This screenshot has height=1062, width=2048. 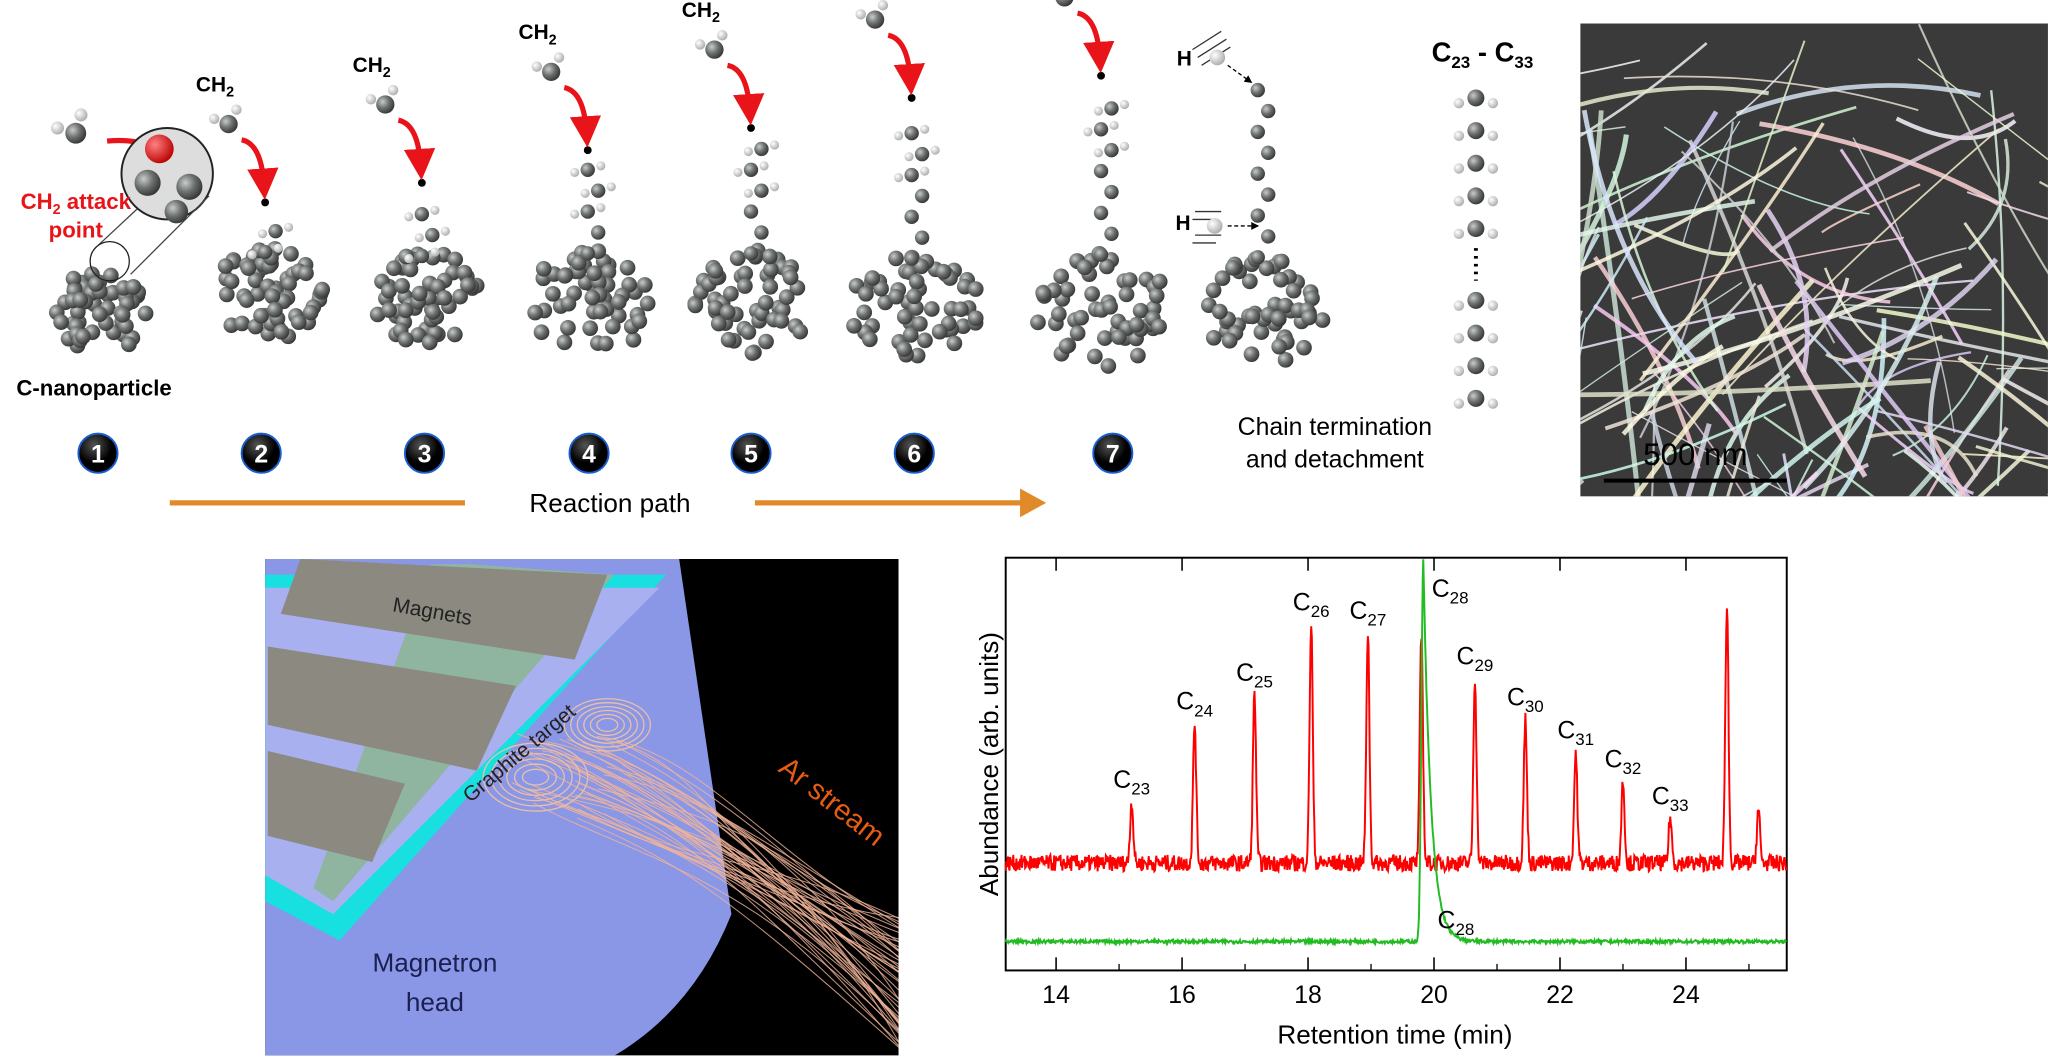 What do you see at coordinates (1560, 995) in the screenshot?
I see `x-tick-label: 22` at bounding box center [1560, 995].